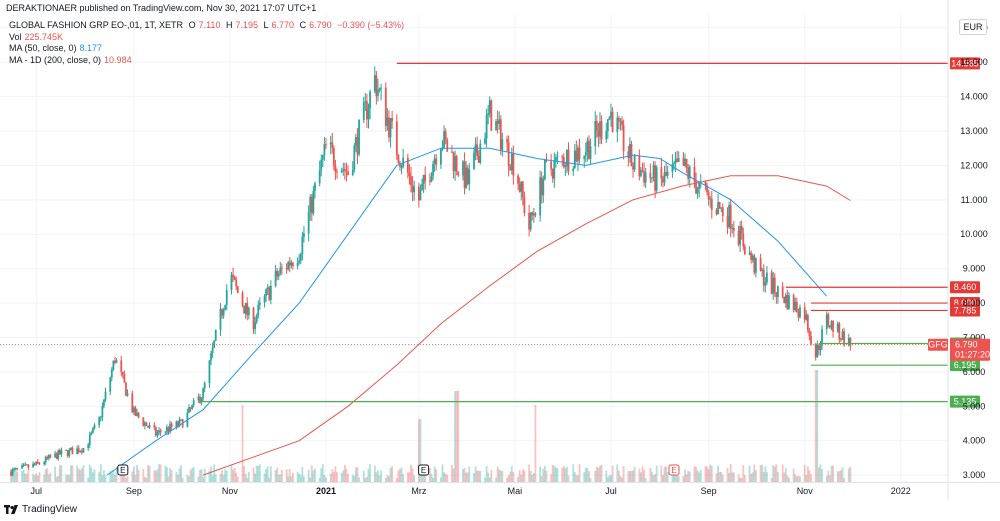  Describe the element at coordinates (50, 509) in the screenshot. I see `tradingview-brand: TradingView` at that location.